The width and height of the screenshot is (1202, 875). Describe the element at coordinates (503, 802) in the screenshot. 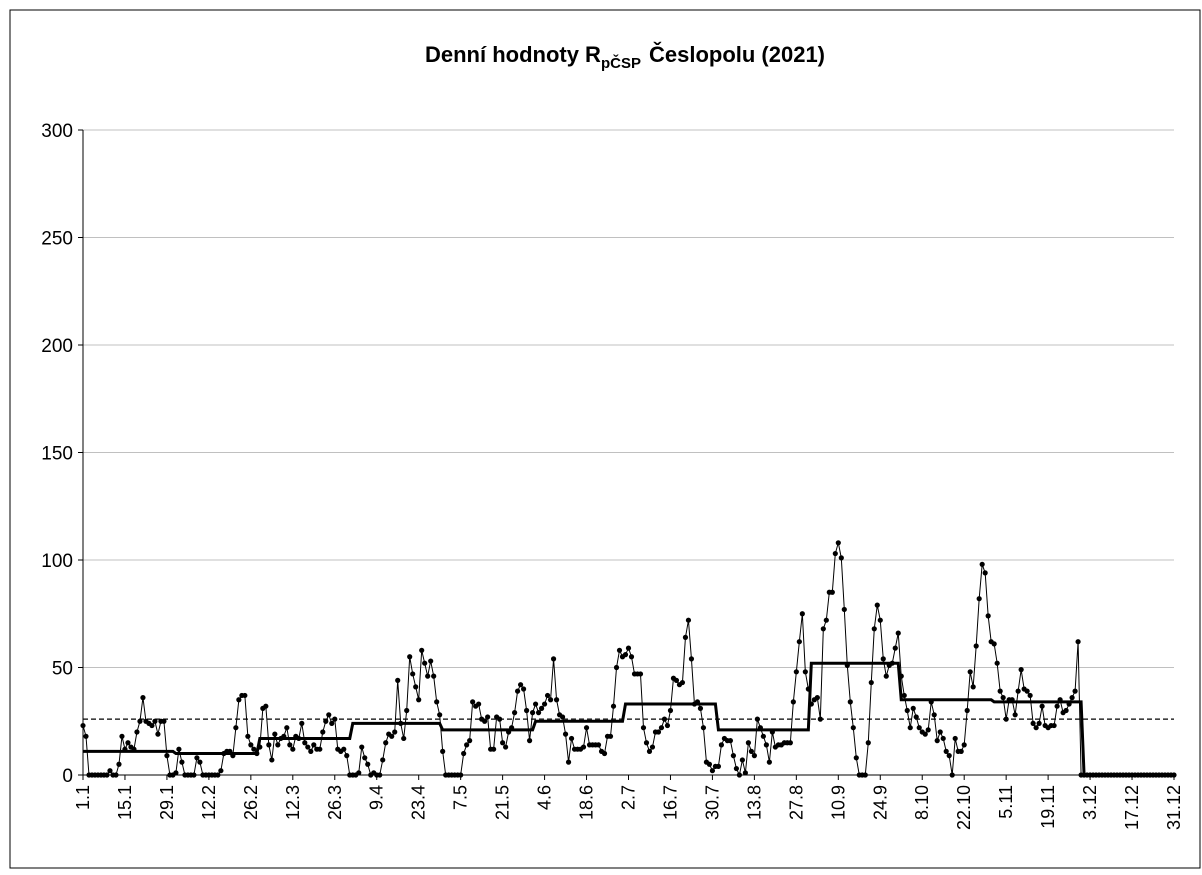

I see `x-tick-label: 21.5` at that location.